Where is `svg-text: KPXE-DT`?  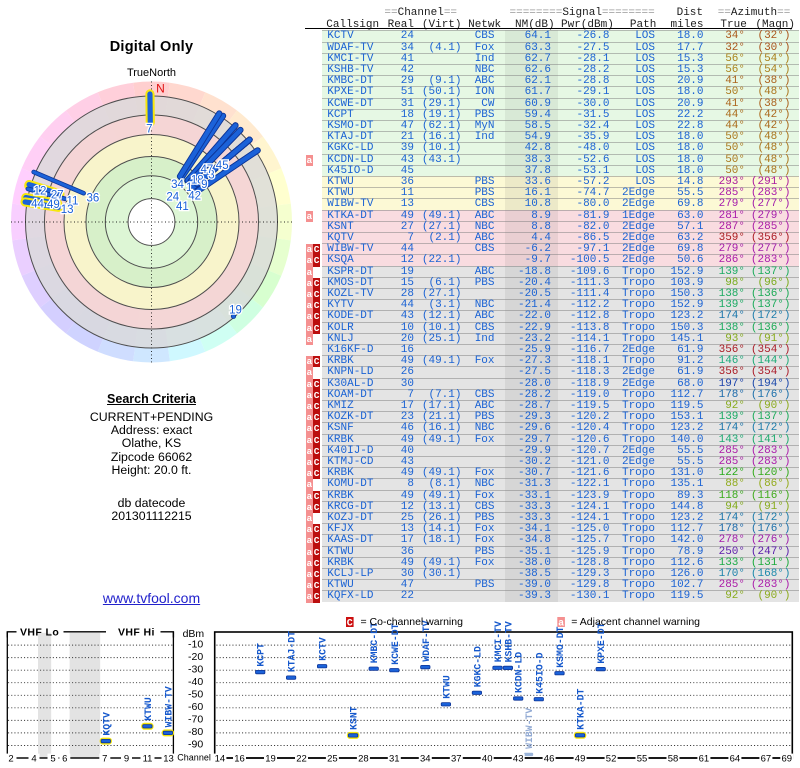 svg-text: KPXE-DT is located at coordinates (601, 642).